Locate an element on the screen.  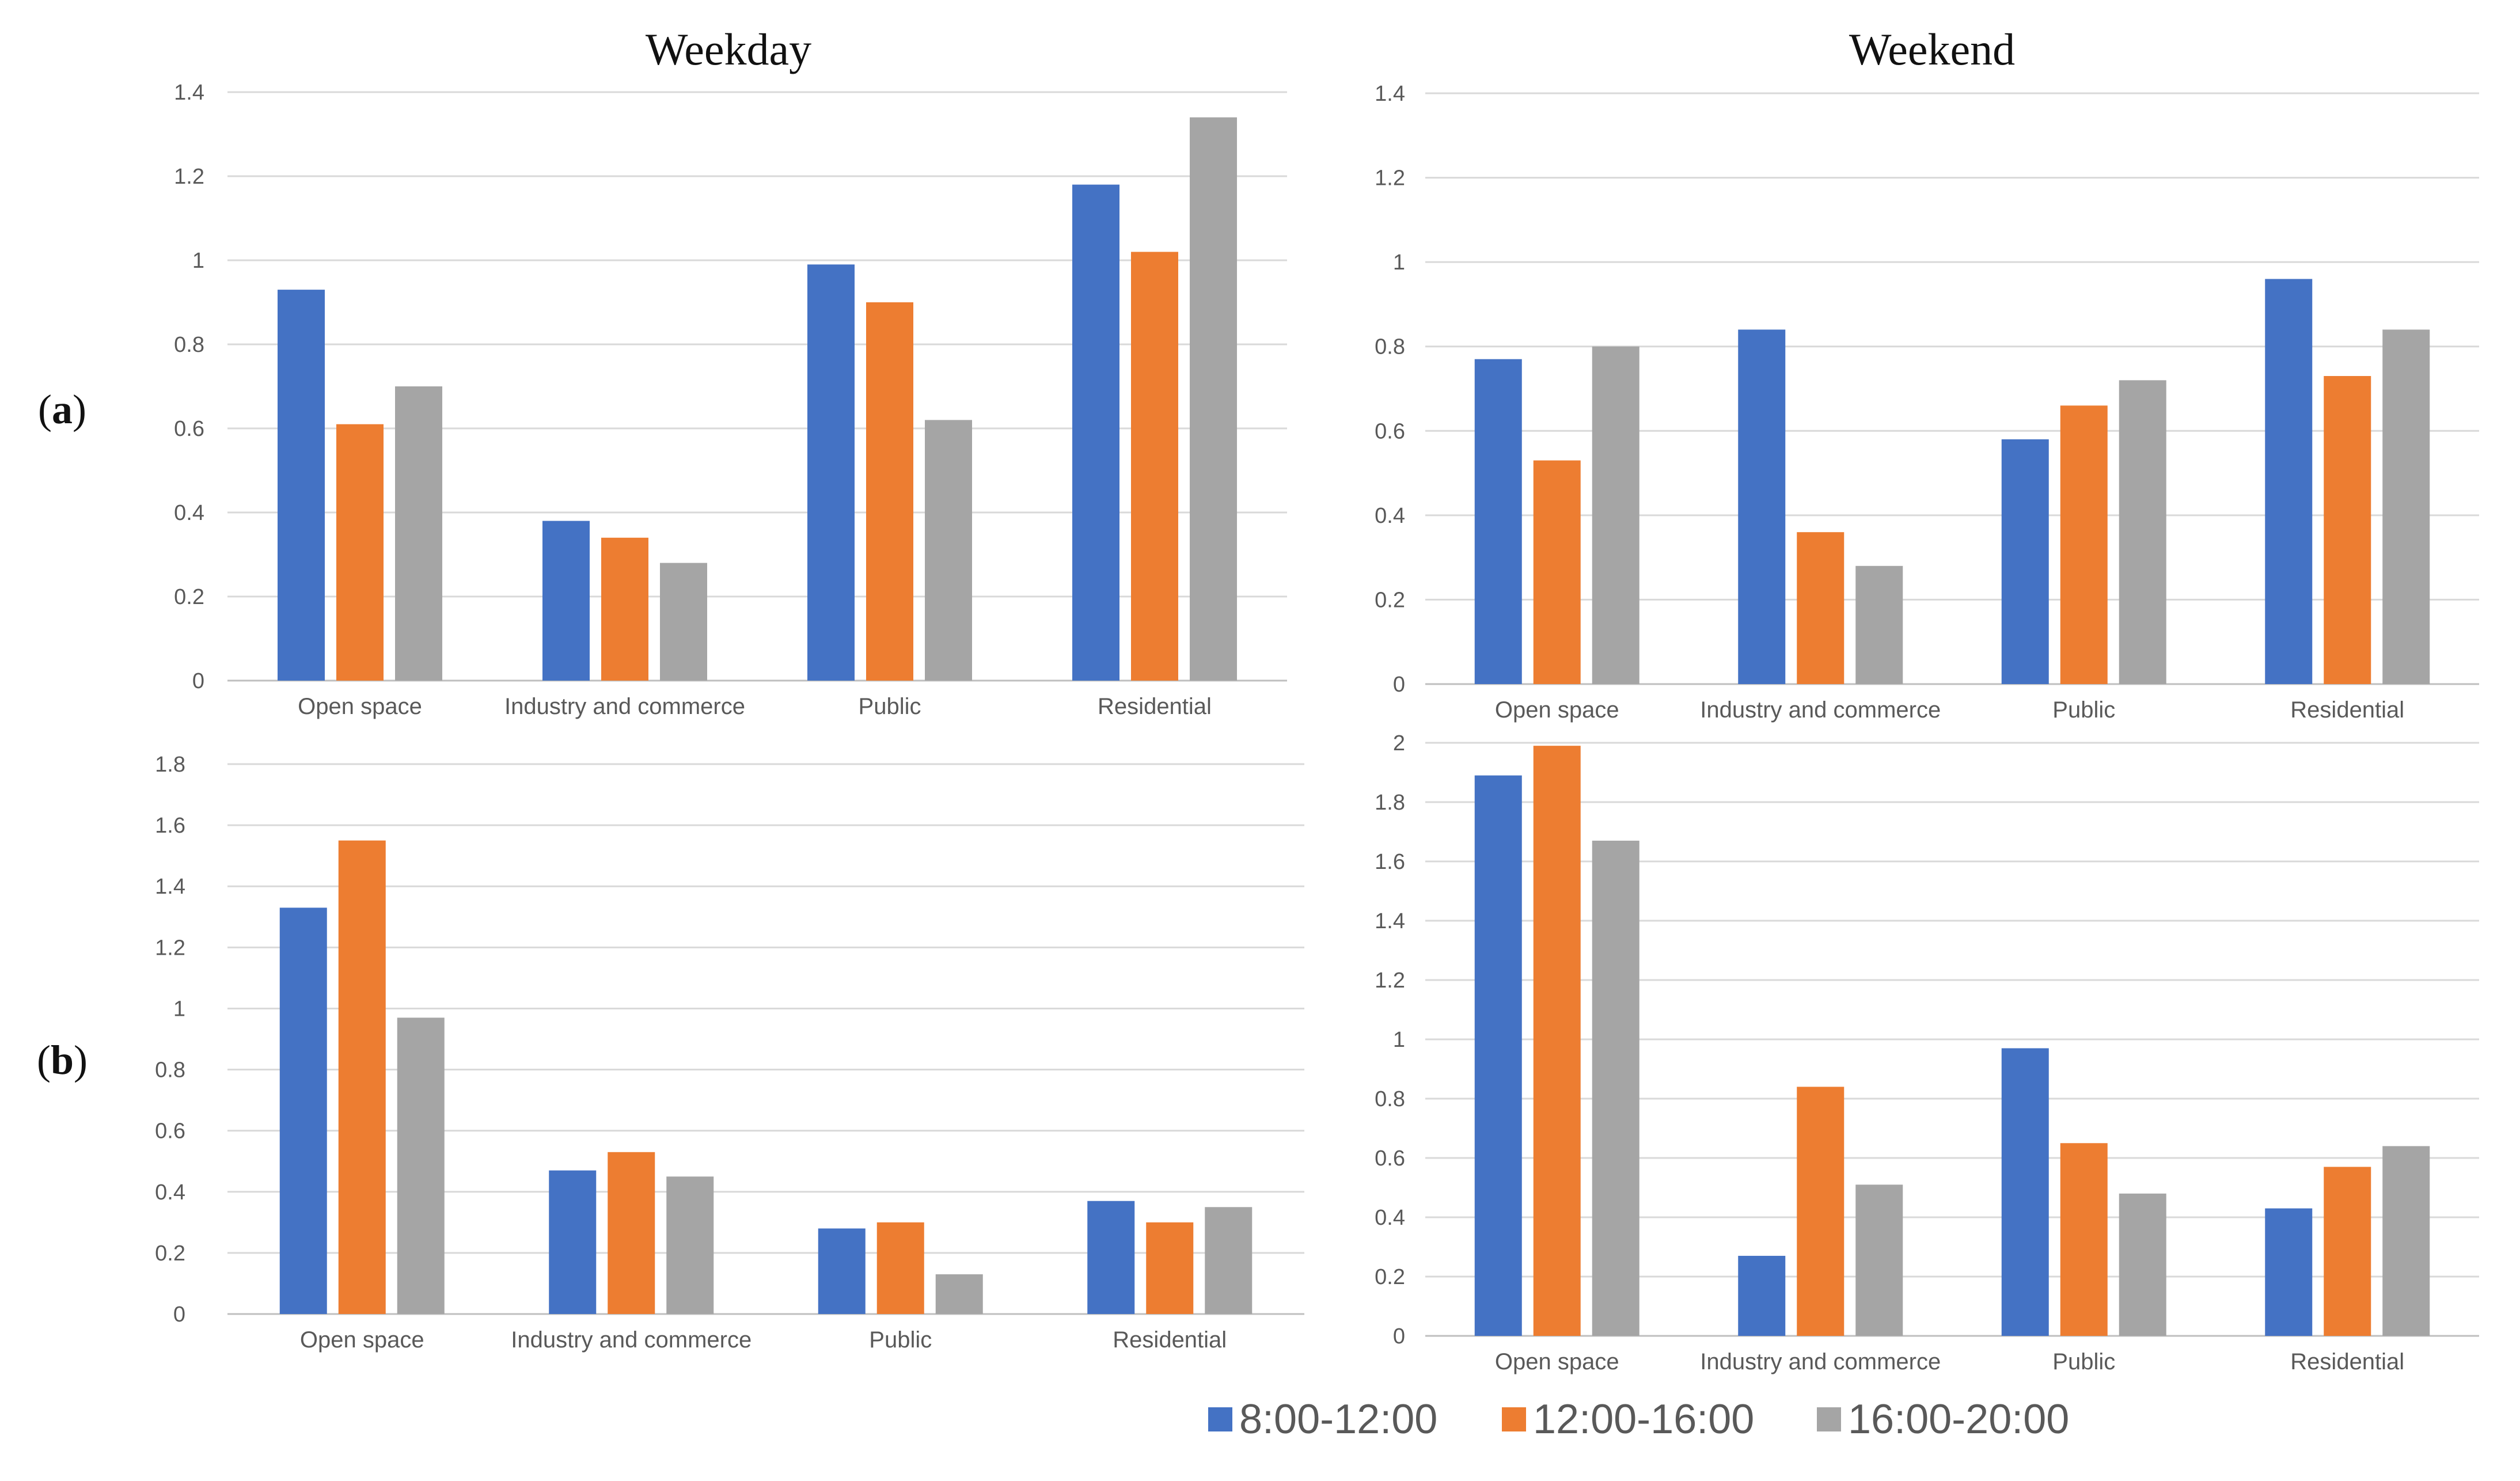
legend-label-3: 16:00-20:00 is located at coordinates (1959, 1419).